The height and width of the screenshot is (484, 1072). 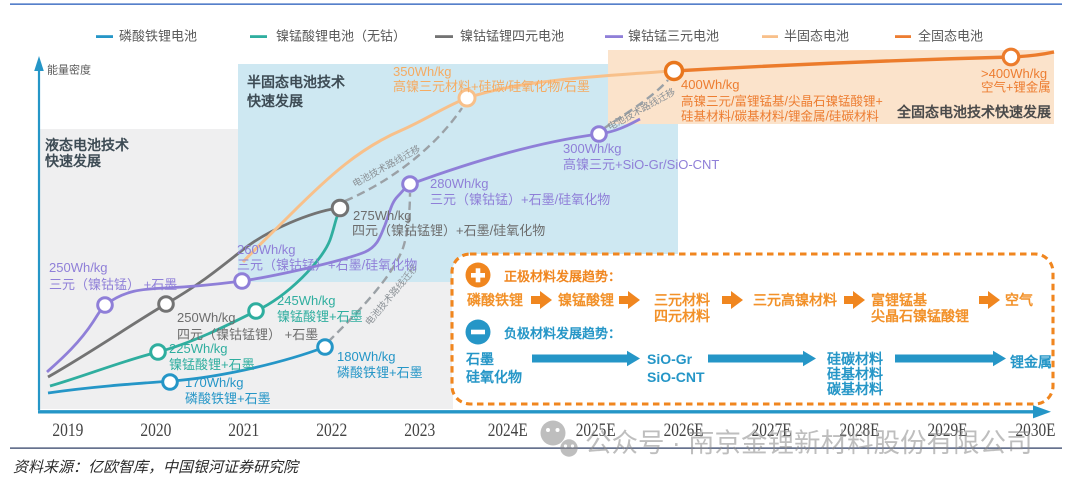 What do you see at coordinates (809, 443) in the screenshot?
I see `svg-text: 公众号 · 南京金锂新材料股份有限公司` at bounding box center [809, 443].